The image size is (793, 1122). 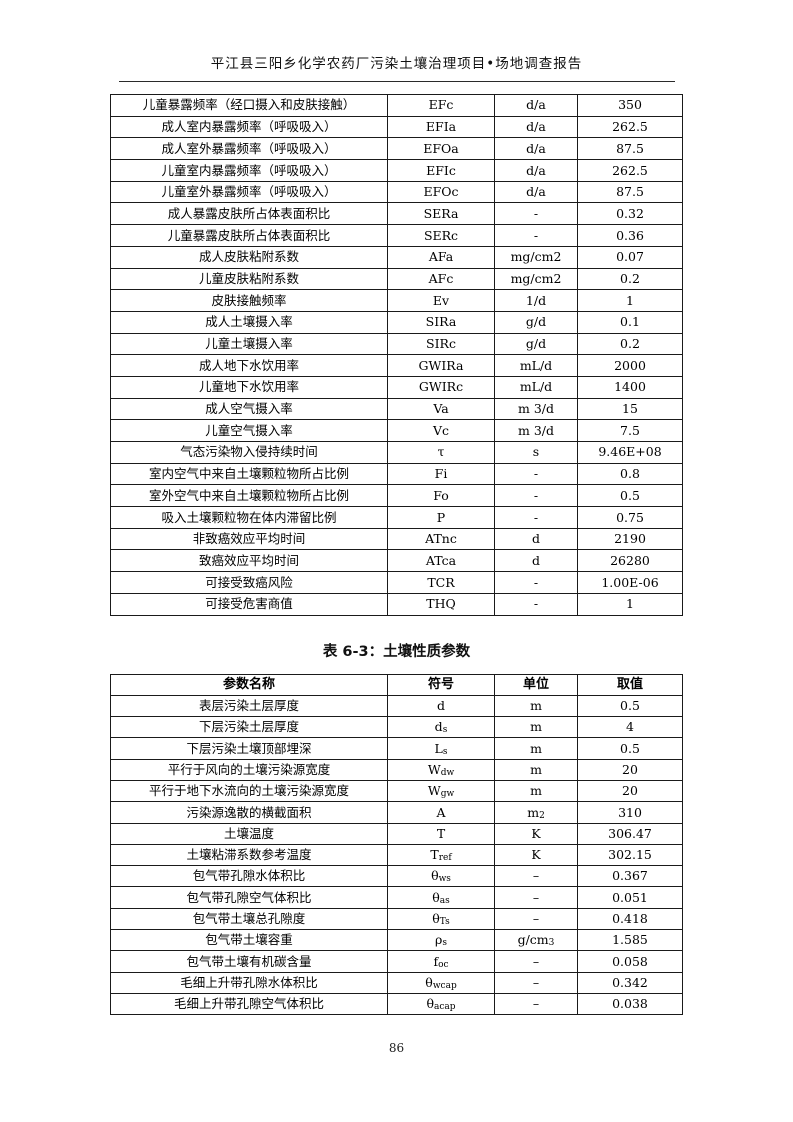 I want to click on table-row: 致癌效应平均时间 ATca d 26280, so click(x=396, y=561).